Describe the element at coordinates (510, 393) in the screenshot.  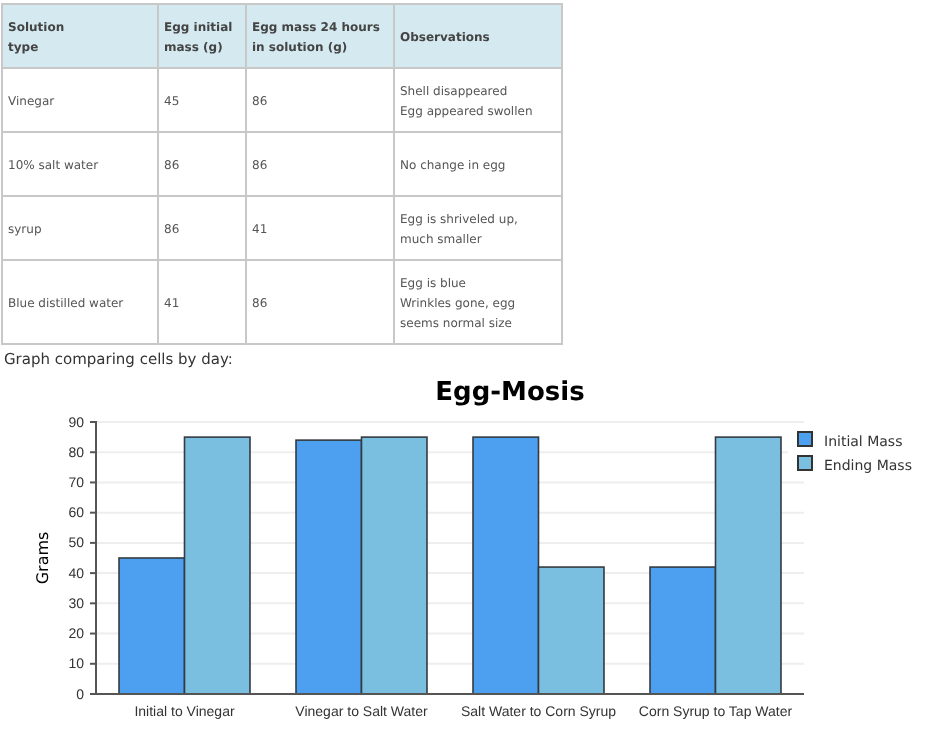
I see `chart-title: Egg-Mosis` at that location.